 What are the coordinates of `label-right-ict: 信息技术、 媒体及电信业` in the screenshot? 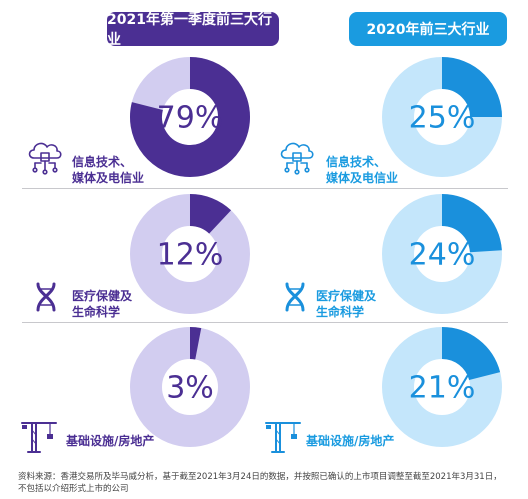 It's located at (362, 170).